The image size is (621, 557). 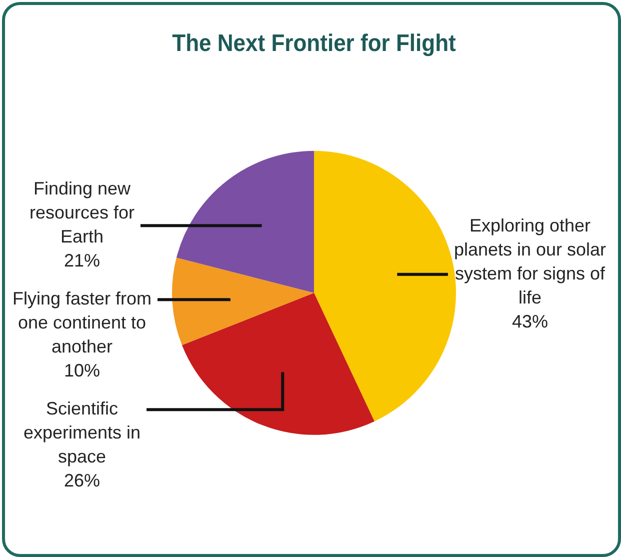 I want to click on slice-label: Finding new resources for Earth, so click(x=82, y=212).